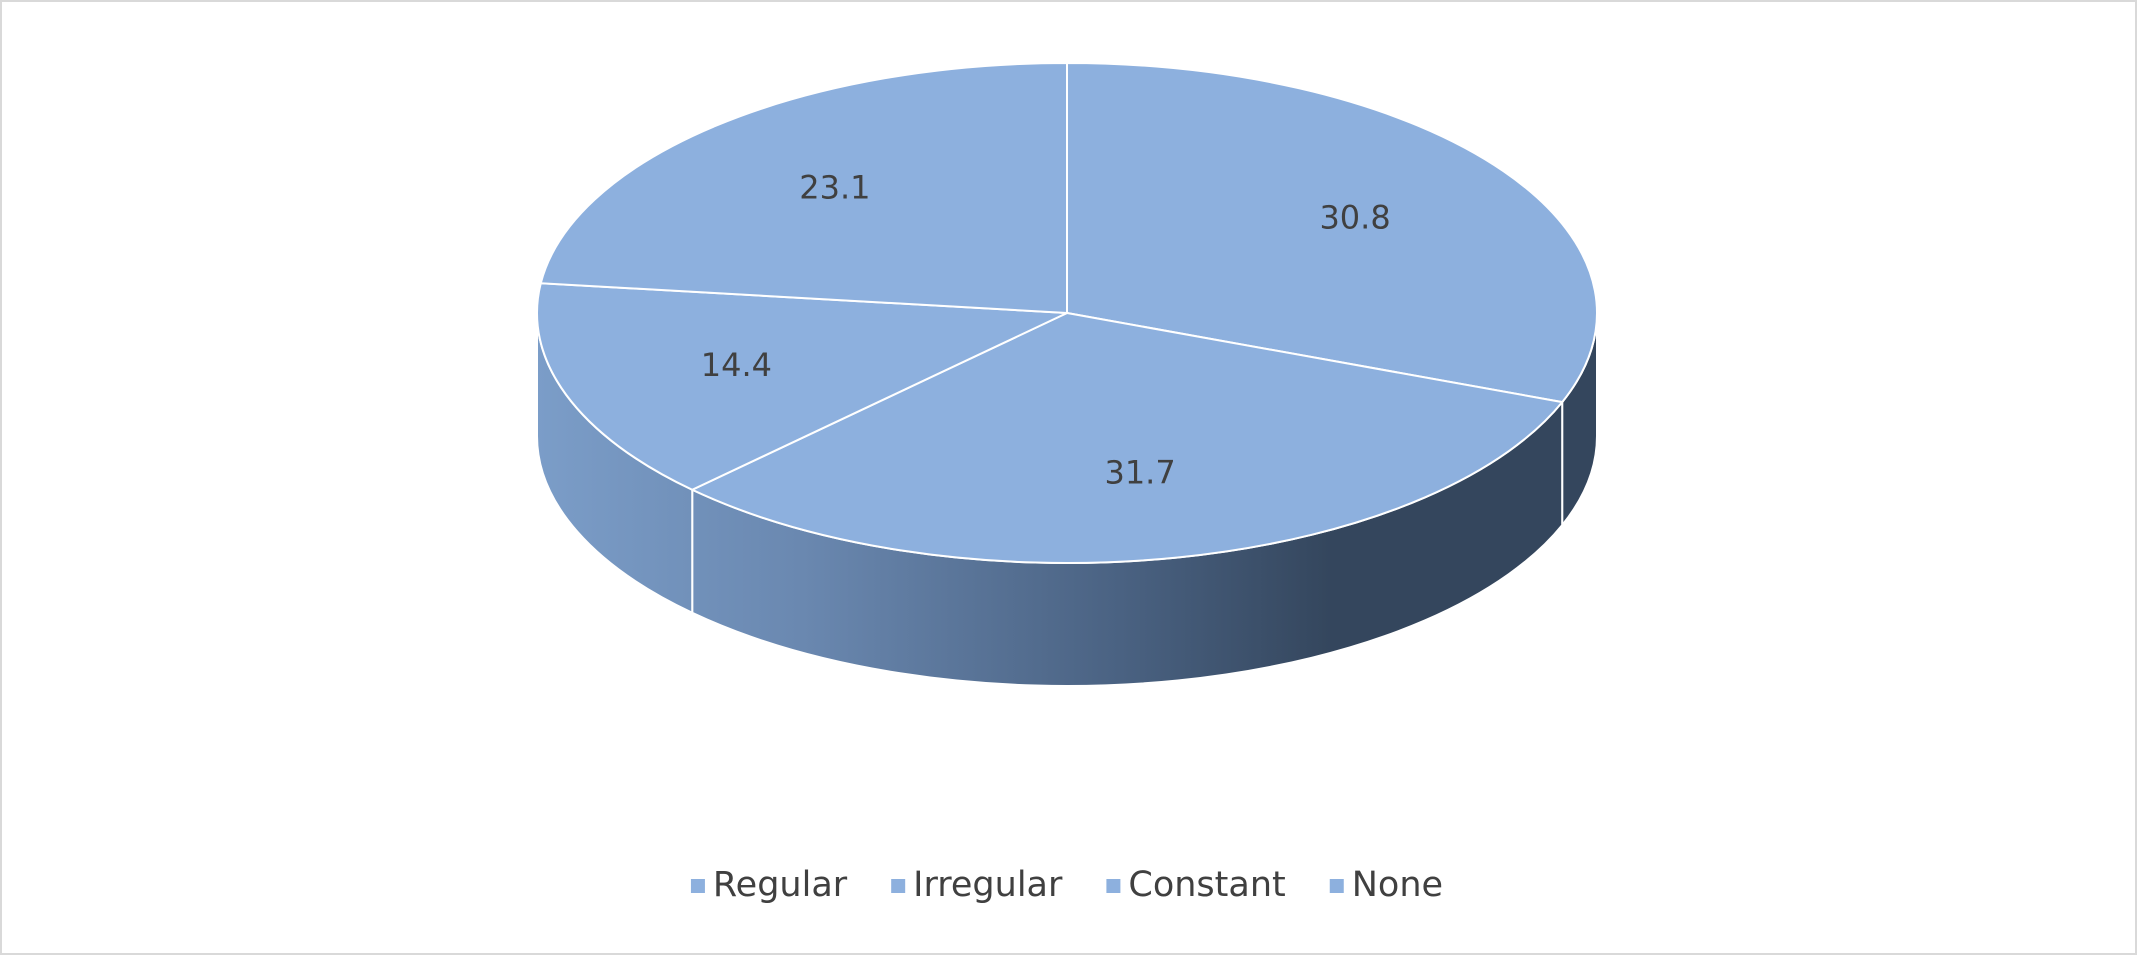 The width and height of the screenshot is (2137, 955). I want to click on data-labels: 30.8 31.7 14.4 23.1, so click(1046, 330).